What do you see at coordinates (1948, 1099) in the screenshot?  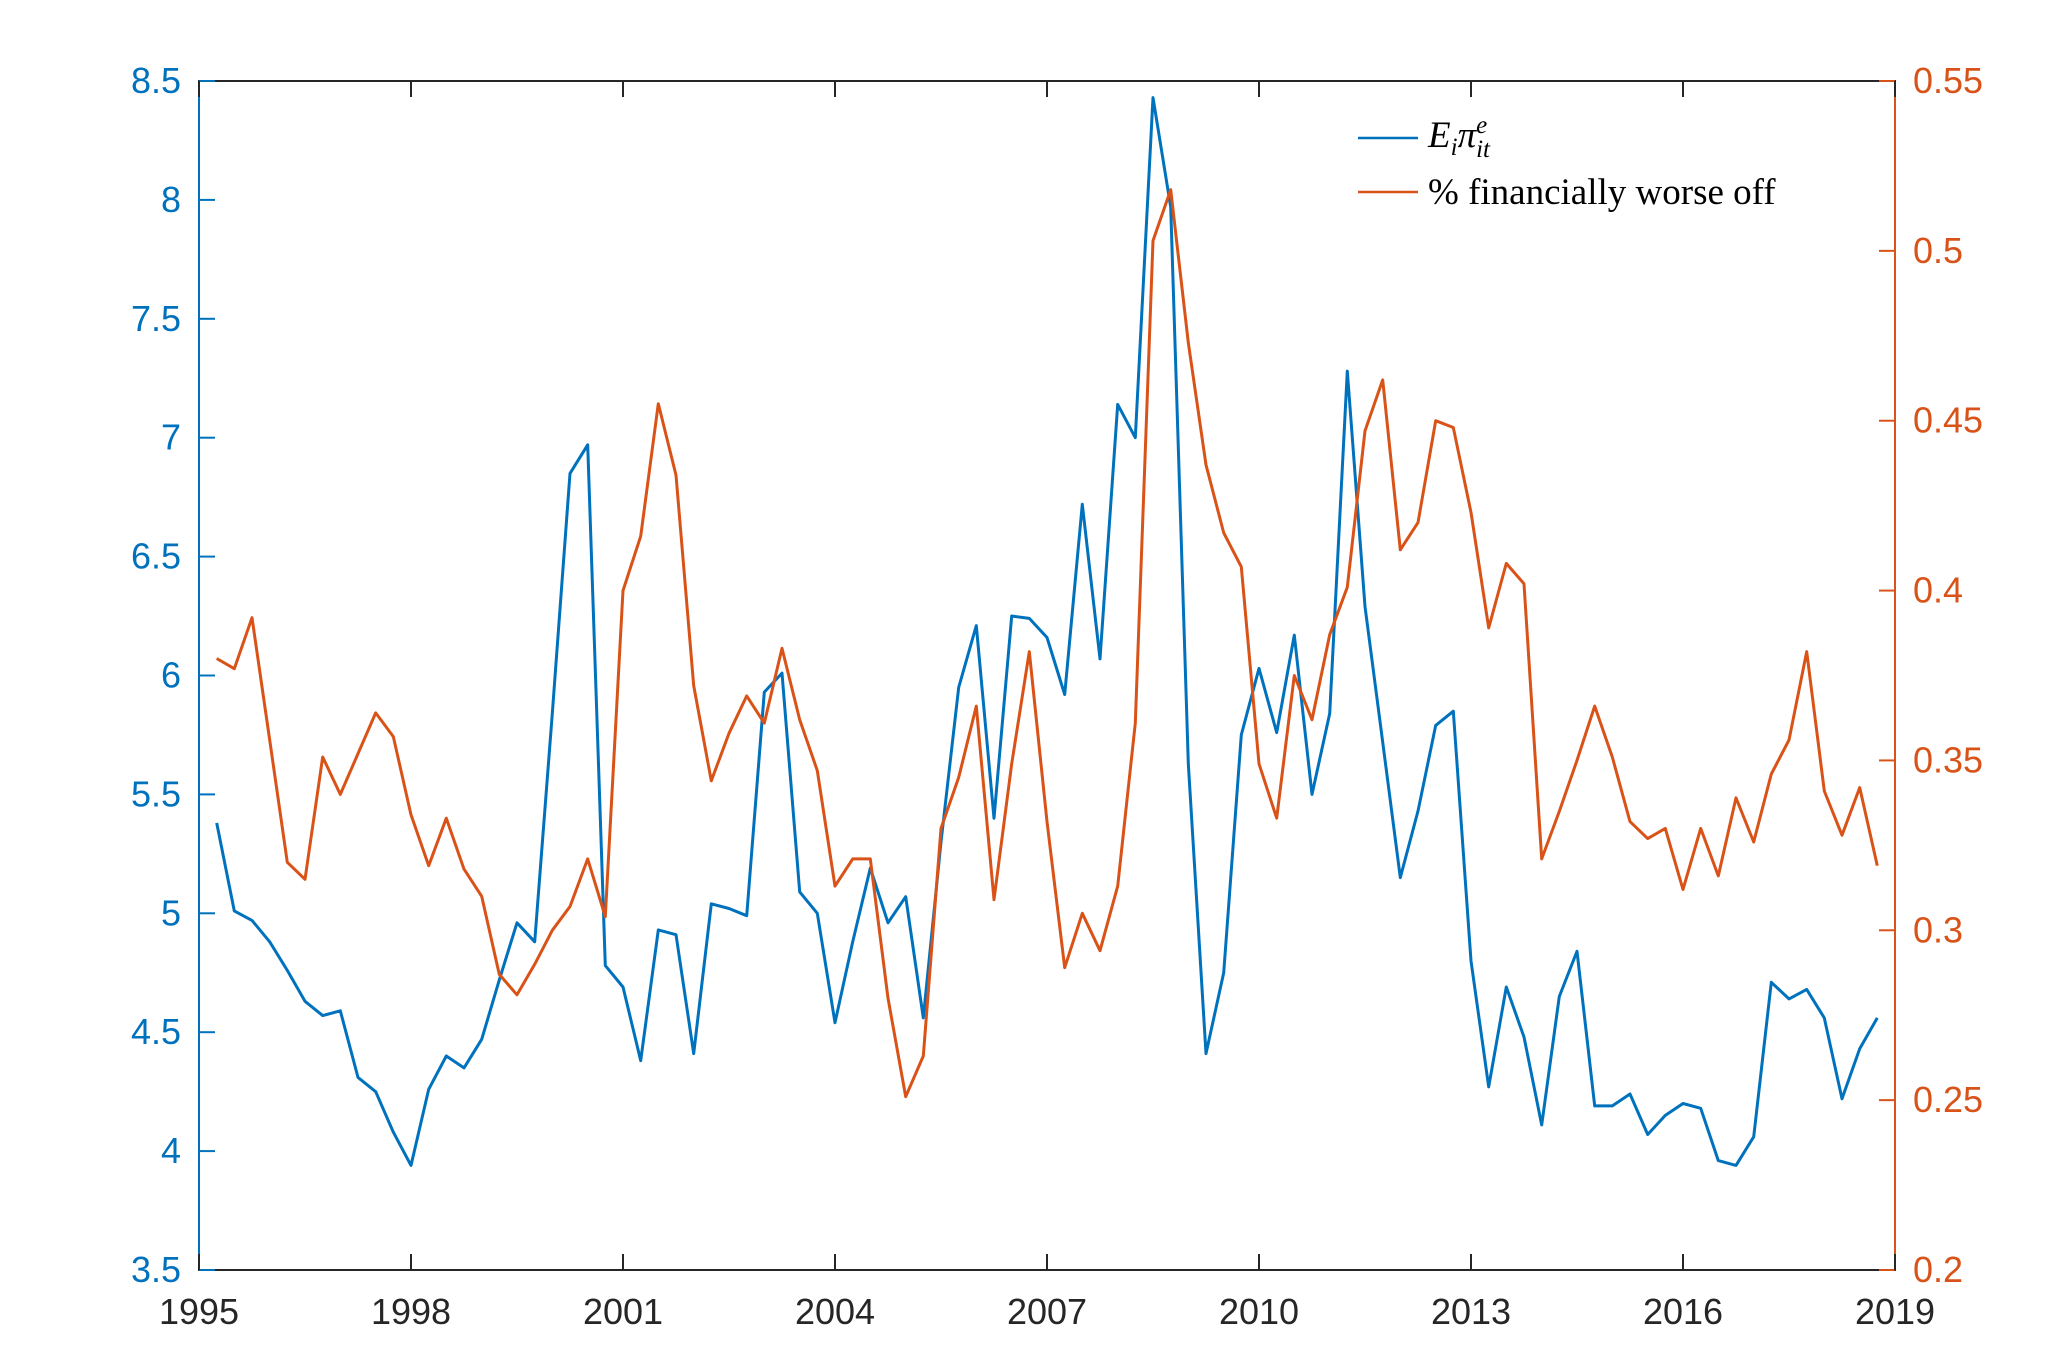 I see `right-tick-label: 0.25` at bounding box center [1948, 1099].